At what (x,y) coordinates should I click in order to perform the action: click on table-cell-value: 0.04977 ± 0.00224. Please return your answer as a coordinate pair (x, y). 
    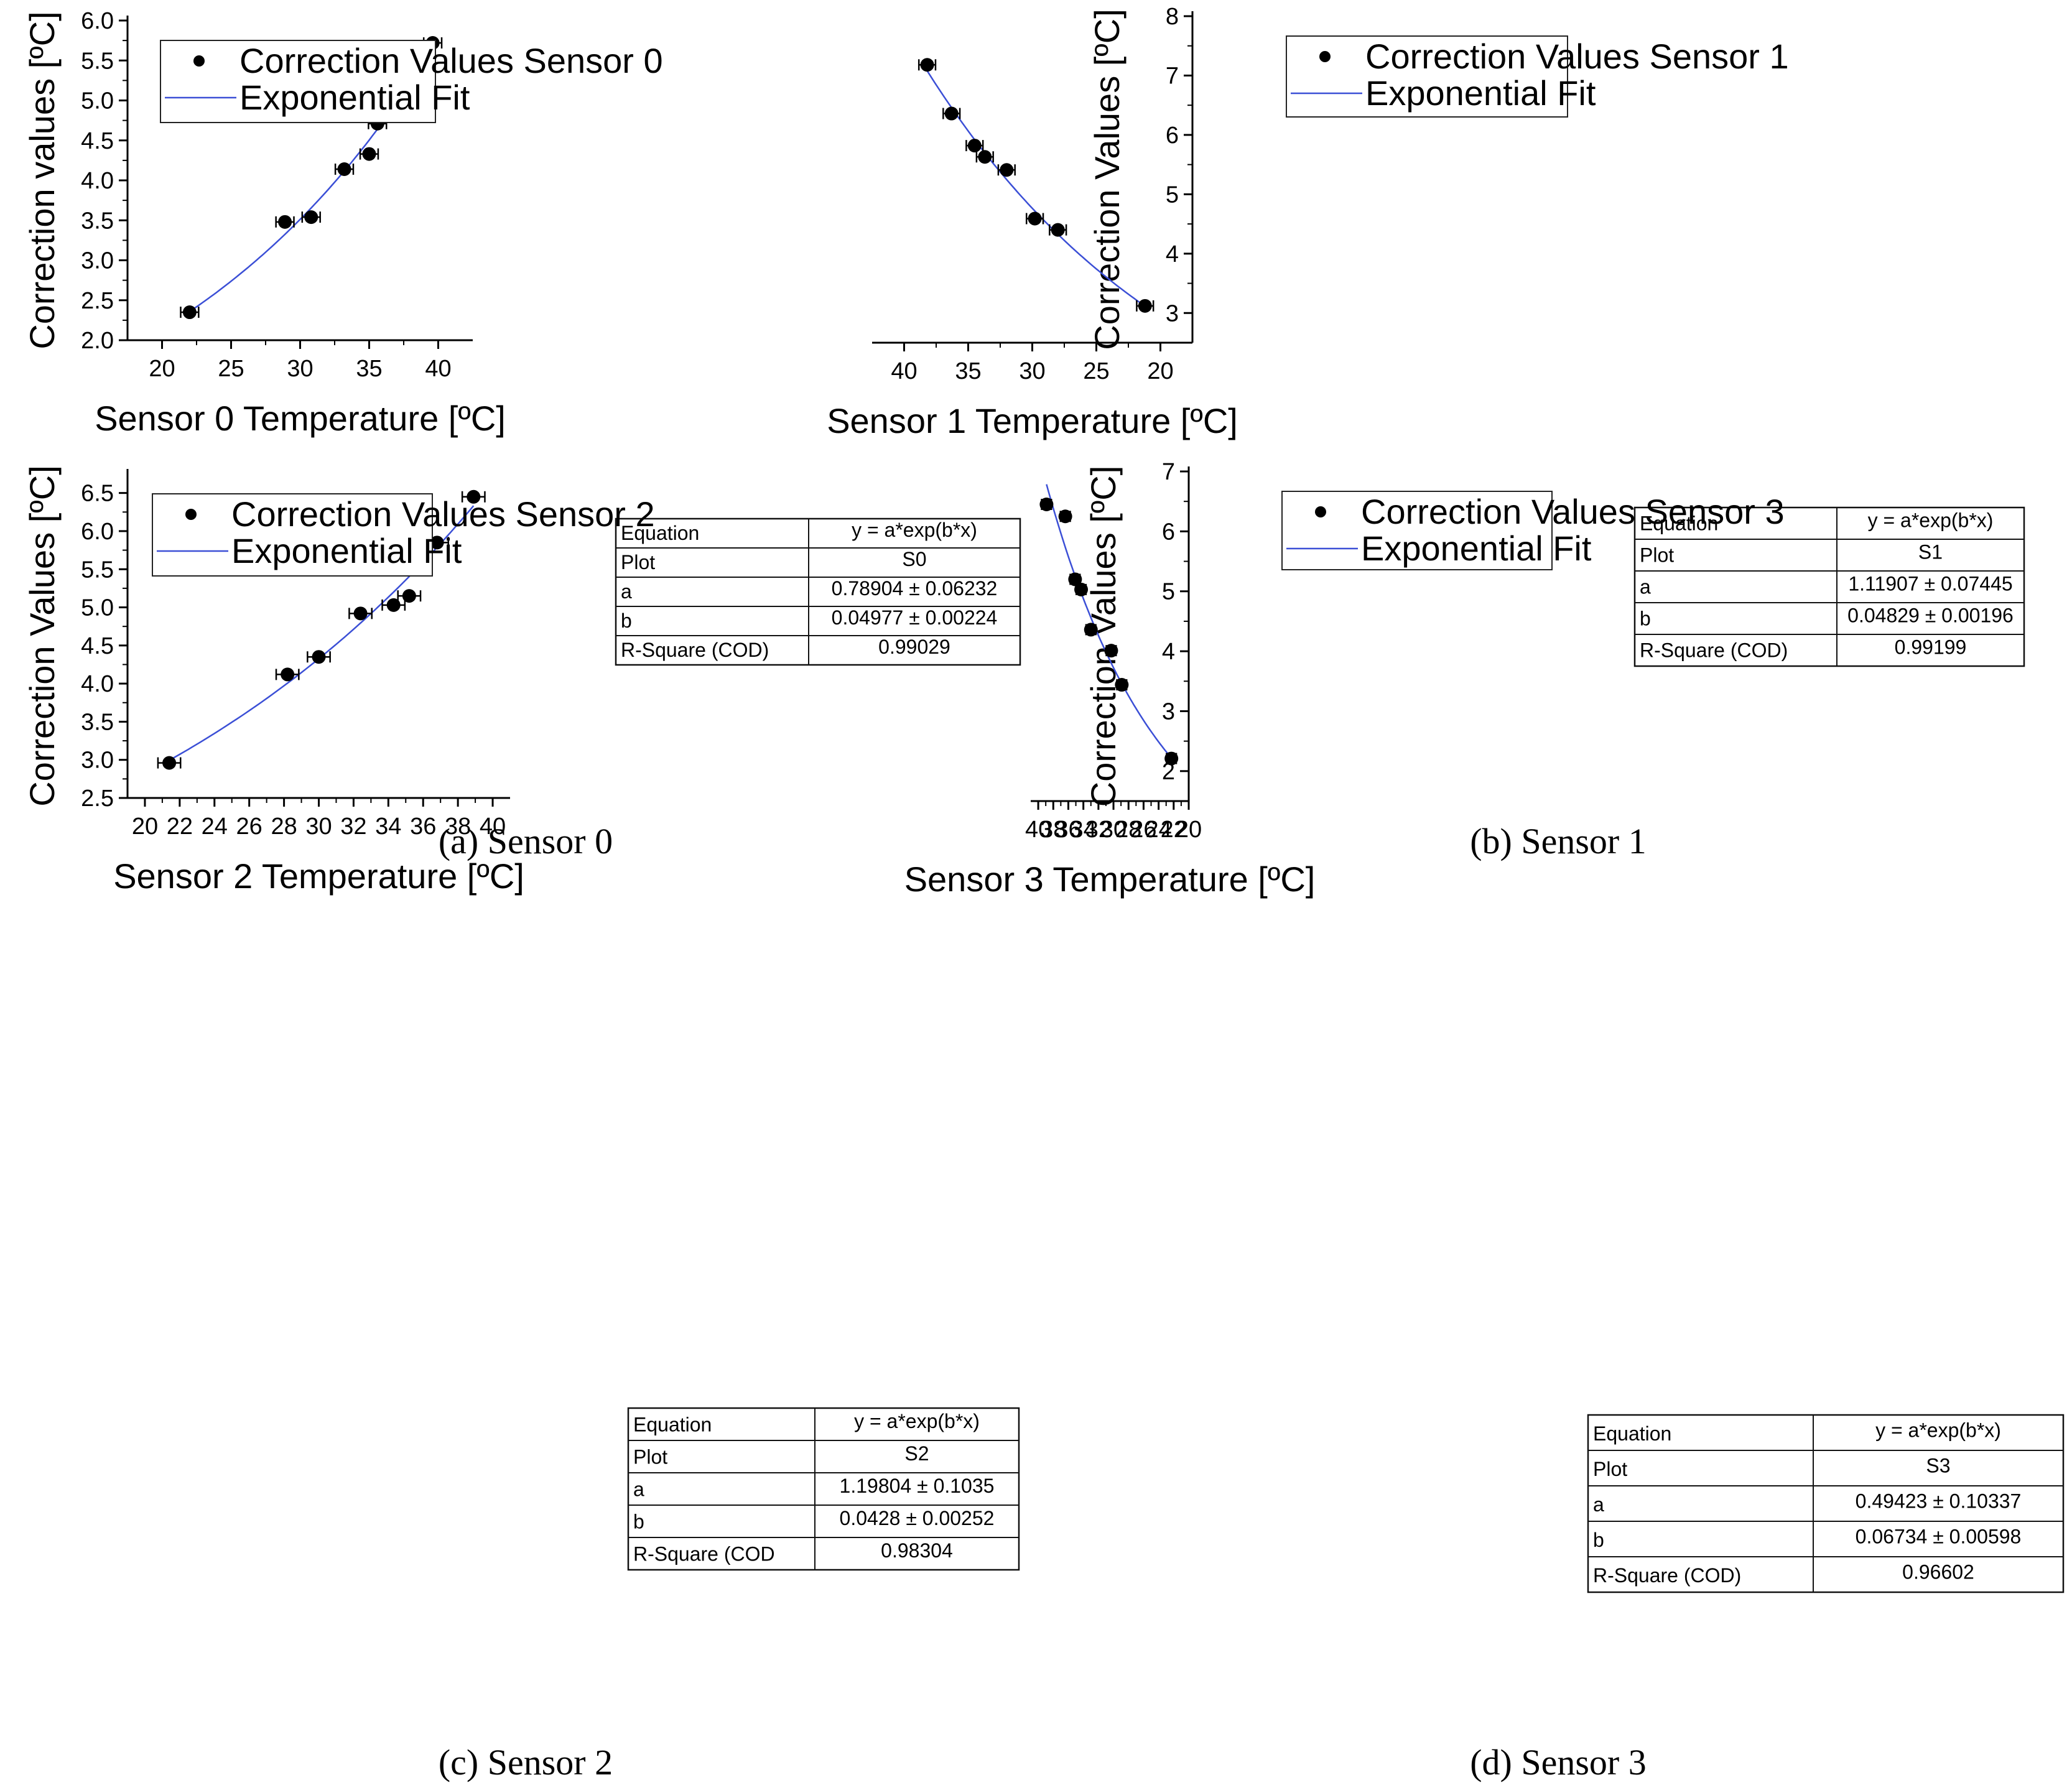
    Looking at the image, I should click on (915, 617).